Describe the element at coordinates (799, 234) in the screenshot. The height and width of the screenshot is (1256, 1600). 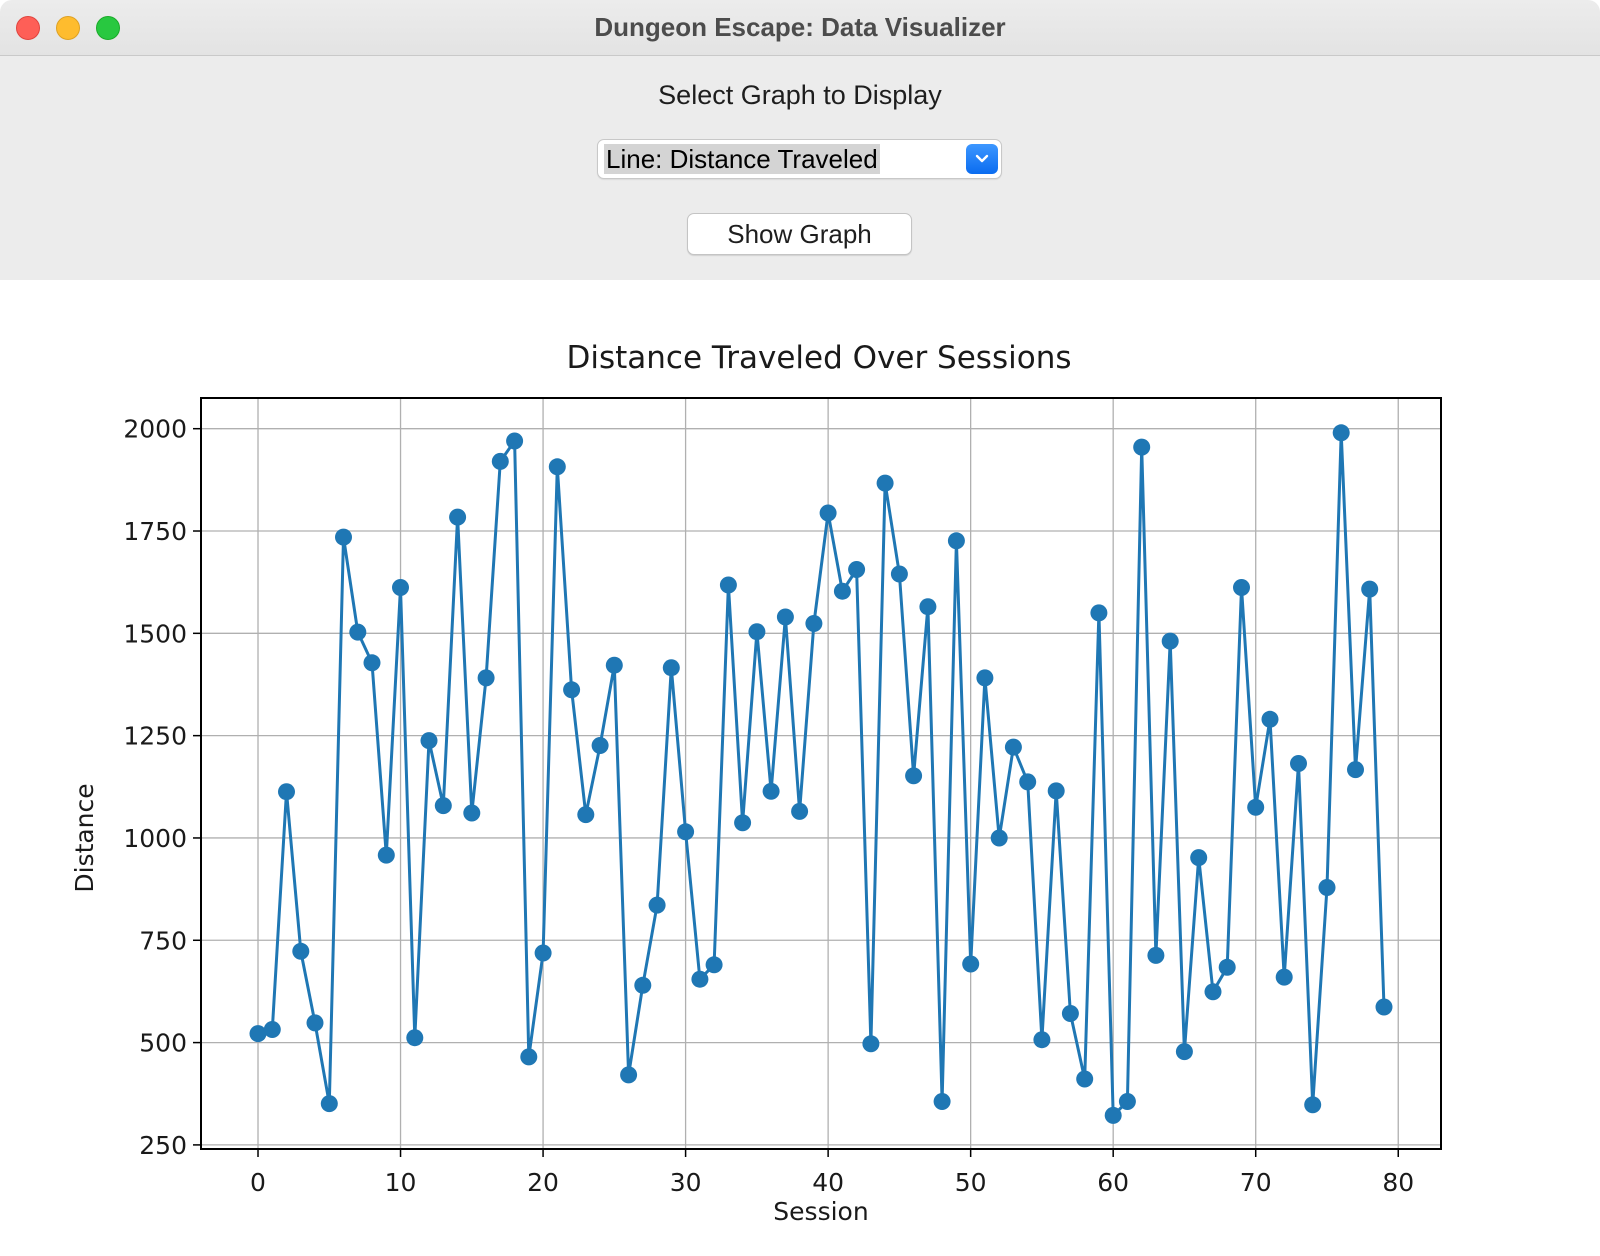
I see `show-graph-button: Show Graph` at that location.